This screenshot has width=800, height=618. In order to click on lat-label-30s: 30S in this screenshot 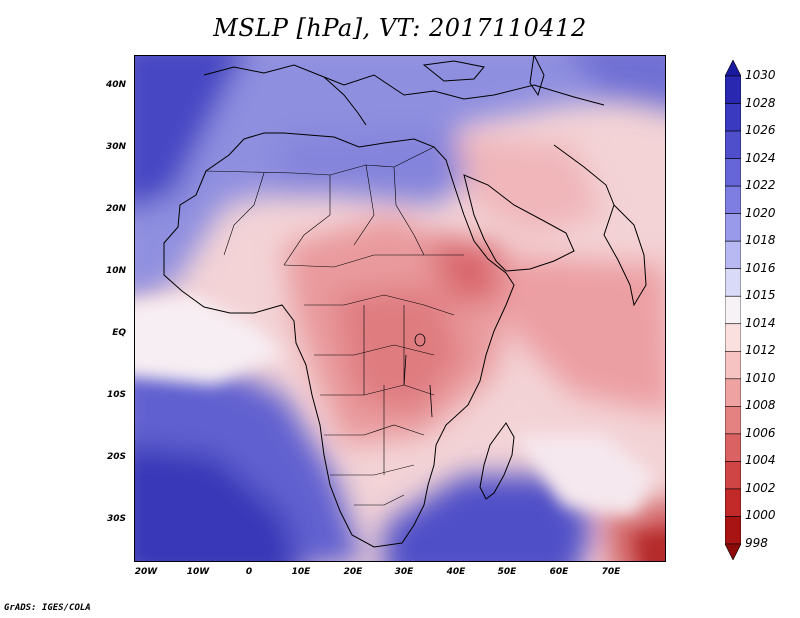, I will do `click(116, 519)`.